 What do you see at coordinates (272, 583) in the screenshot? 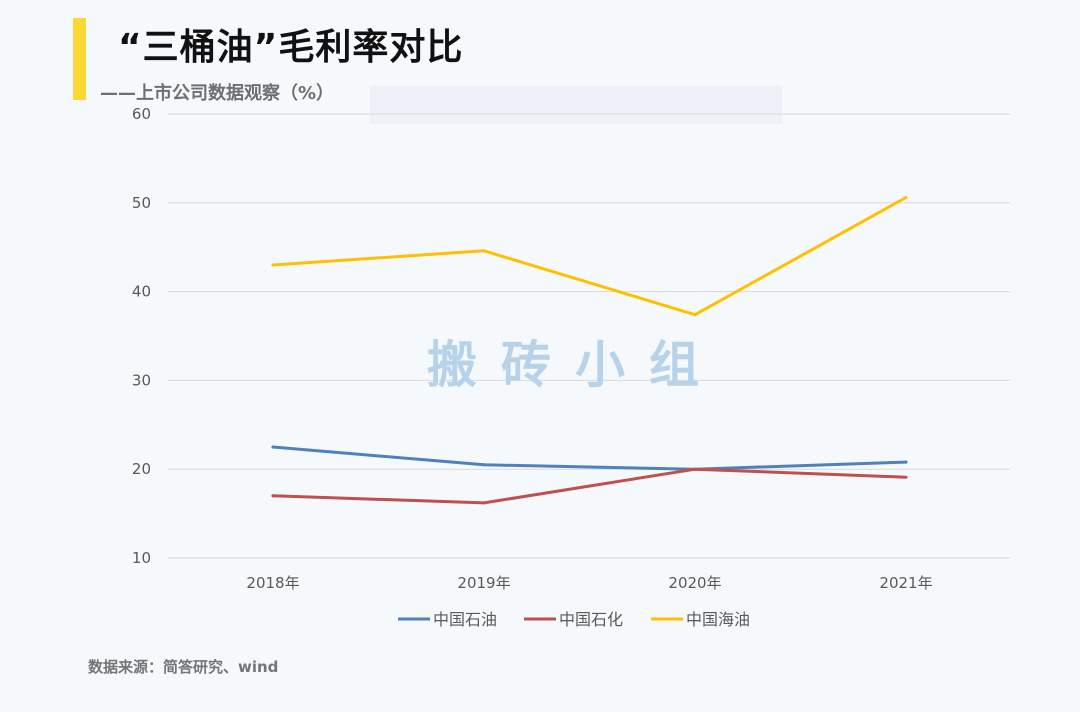
I see `x-tick-label: 2018年` at bounding box center [272, 583].